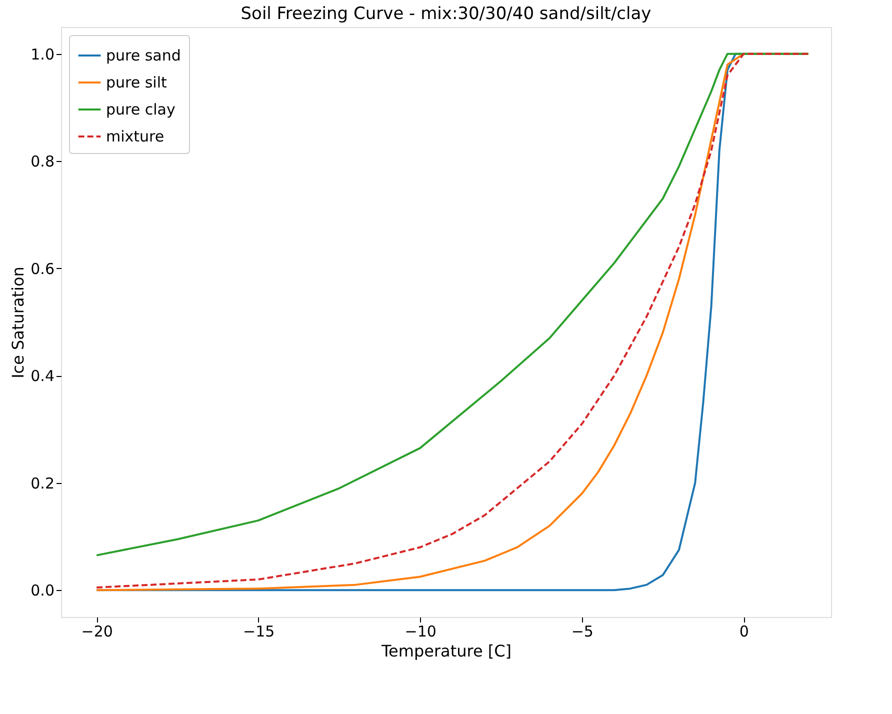 This screenshot has width=892, height=714. Describe the element at coordinates (446, 651) in the screenshot. I see `x-axis-title: Temperature [C]` at that location.